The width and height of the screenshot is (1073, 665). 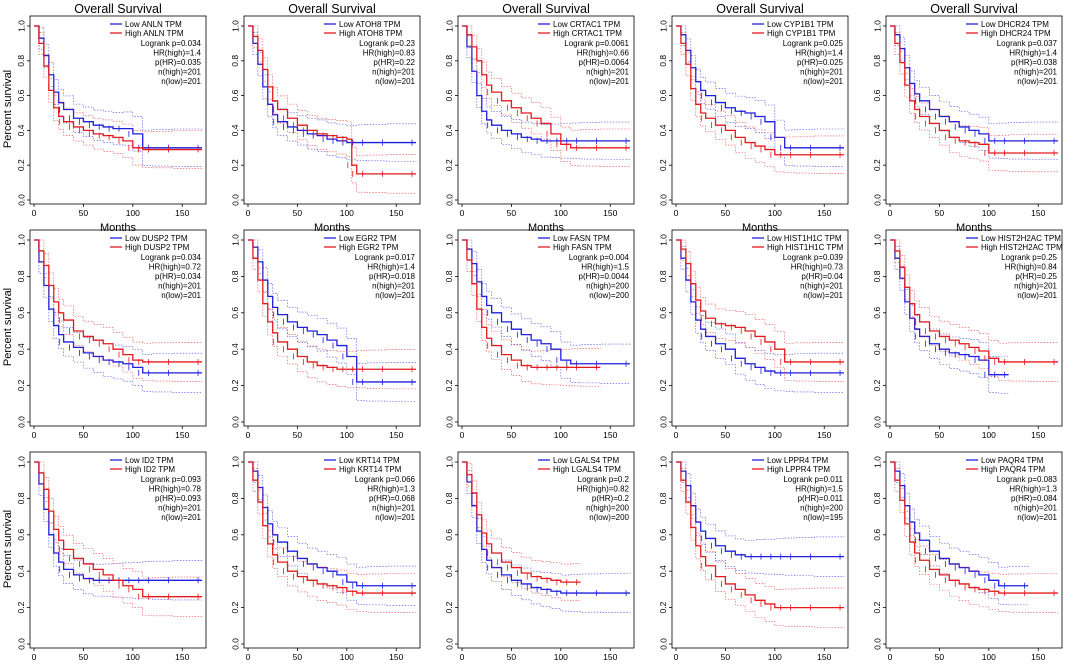 I want to click on legend-low-label: Low ANLN TPM, so click(x=153, y=24).